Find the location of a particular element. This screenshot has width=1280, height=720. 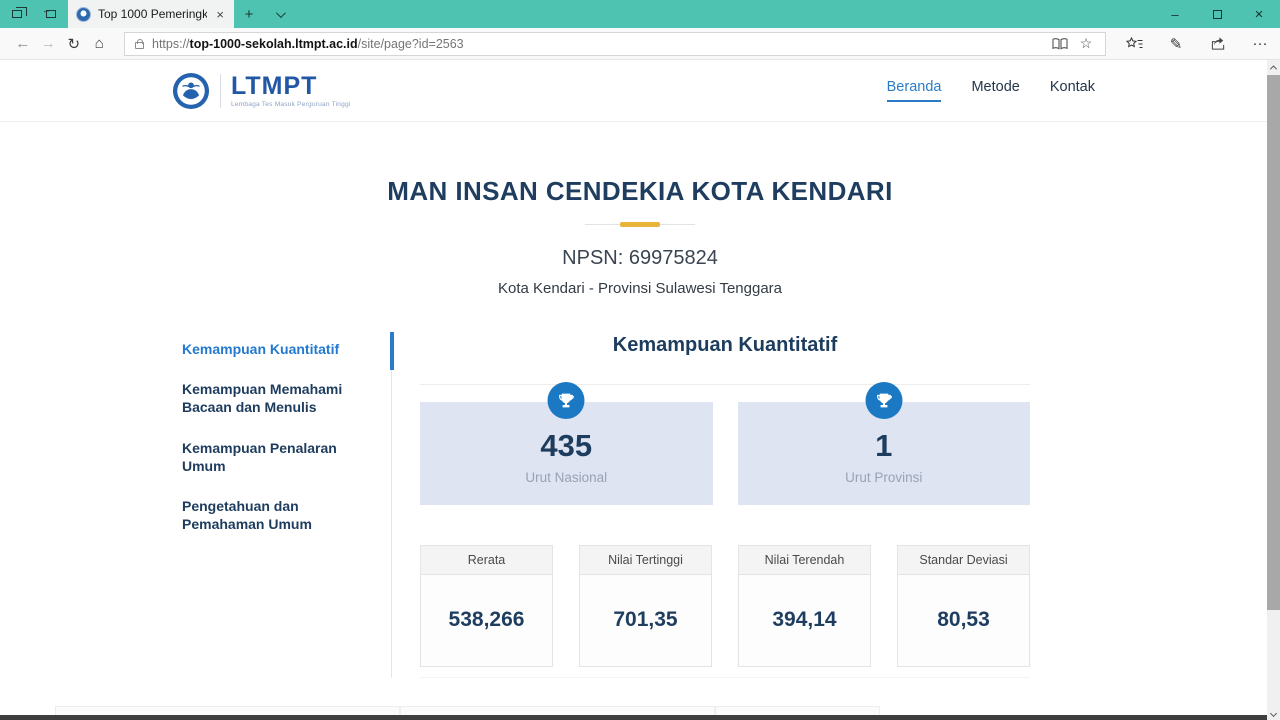

set-tabs-aside-button is located at coordinates (17, 14).